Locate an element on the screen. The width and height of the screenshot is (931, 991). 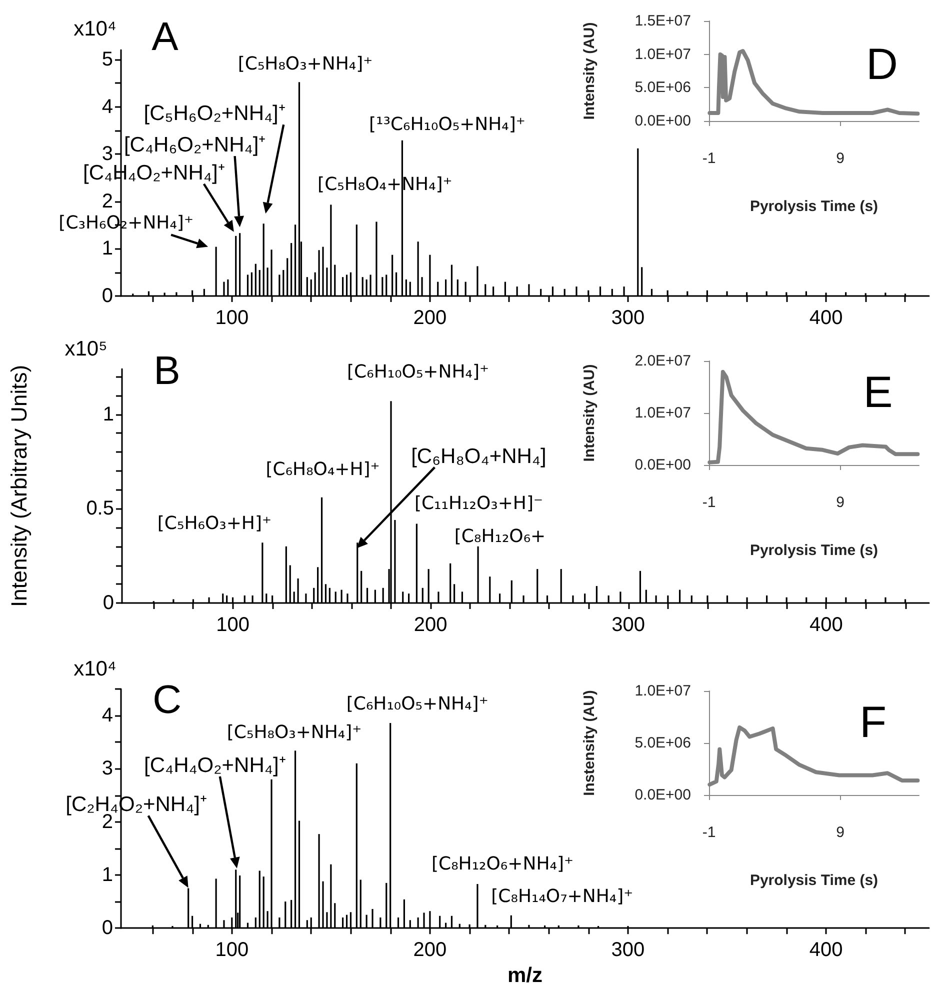
chart-title: D is located at coordinates (882, 65).